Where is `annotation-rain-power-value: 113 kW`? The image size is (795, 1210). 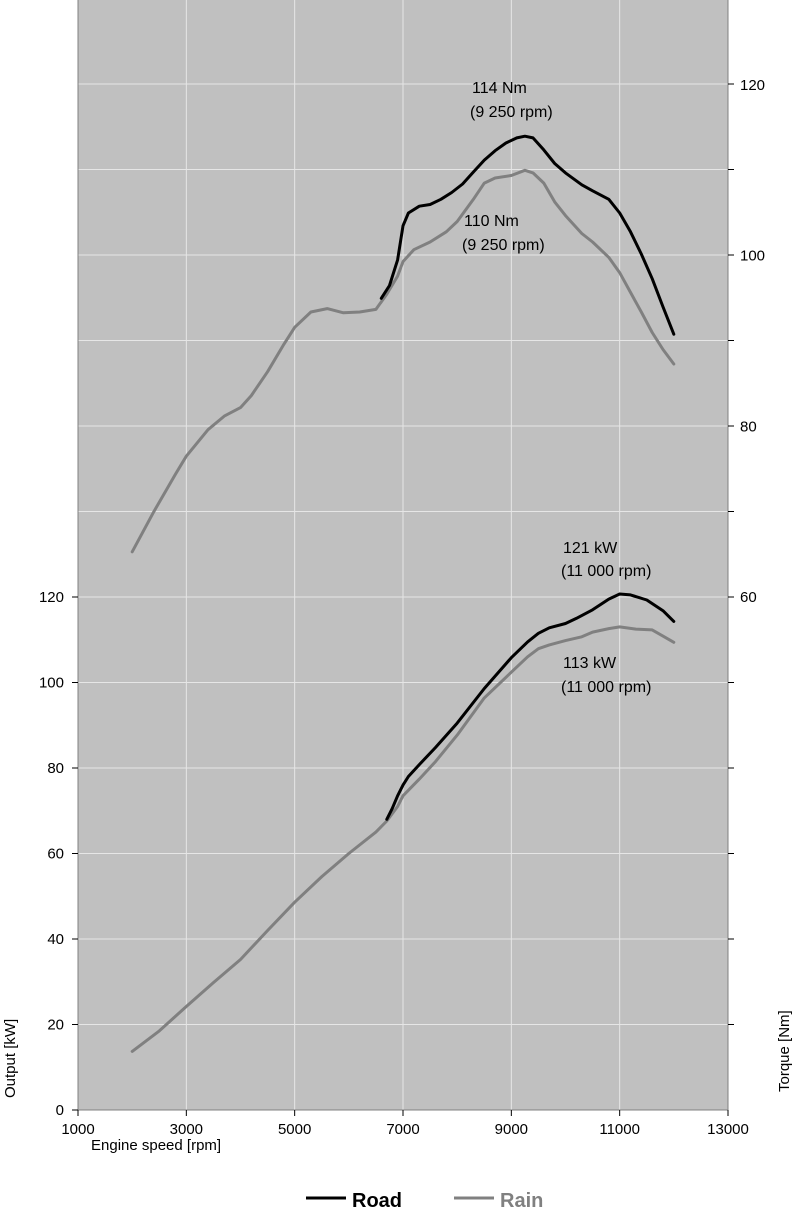
annotation-rain-power-value: 113 kW is located at coordinates (590, 663).